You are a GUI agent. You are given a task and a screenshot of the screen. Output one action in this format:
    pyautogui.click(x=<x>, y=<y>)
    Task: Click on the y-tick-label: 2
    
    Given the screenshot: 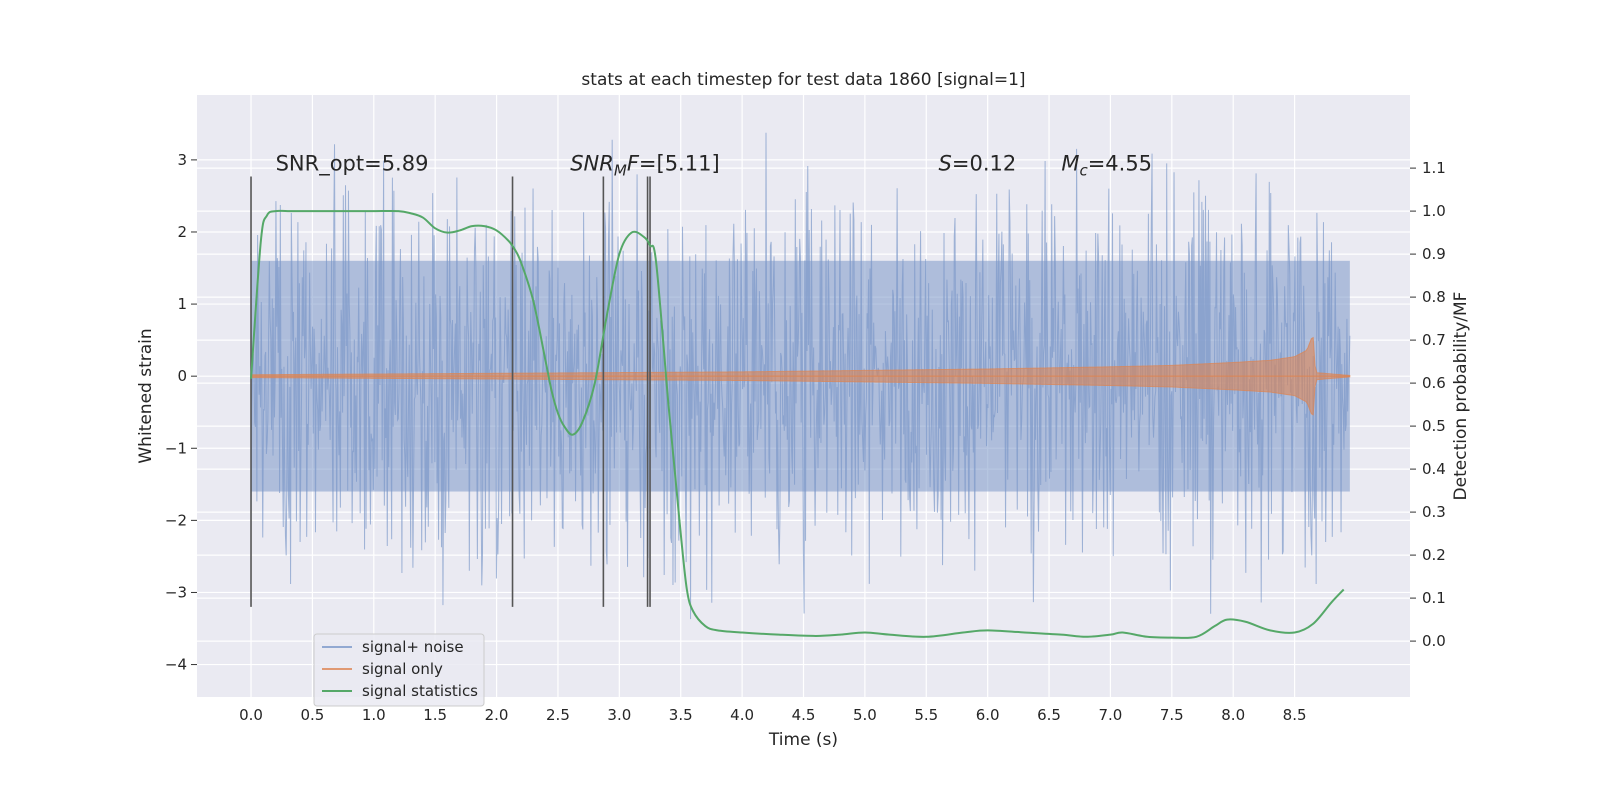 What is the action you would take?
    pyautogui.click(x=182, y=232)
    